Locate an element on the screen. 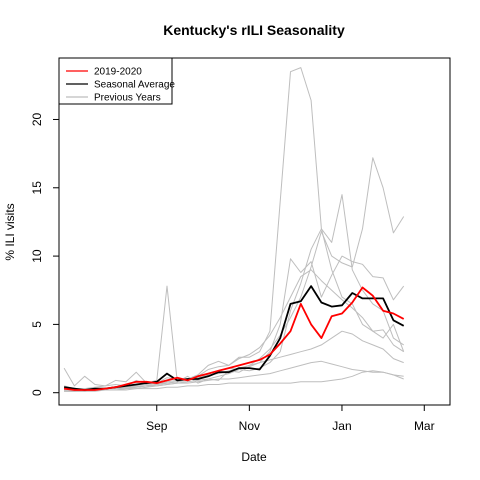 This screenshot has width=480, height=480. x-tick-label: Mar is located at coordinates (424, 426).